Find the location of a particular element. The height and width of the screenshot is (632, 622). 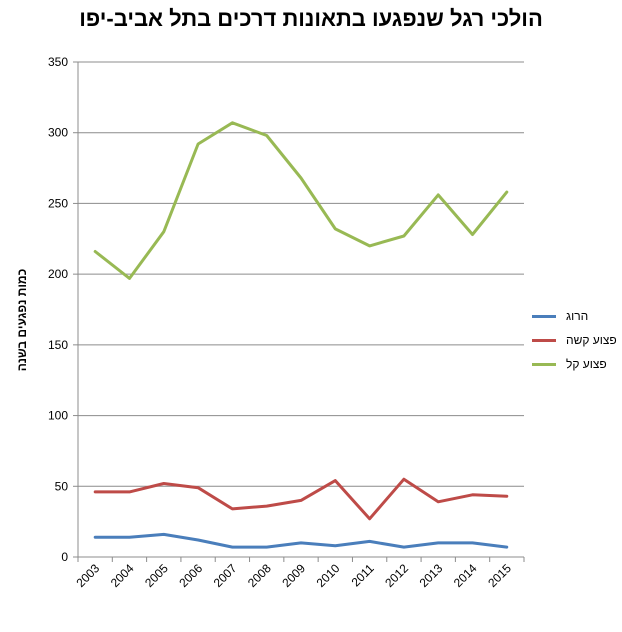

legend-item: הרוג is located at coordinates (574, 316).